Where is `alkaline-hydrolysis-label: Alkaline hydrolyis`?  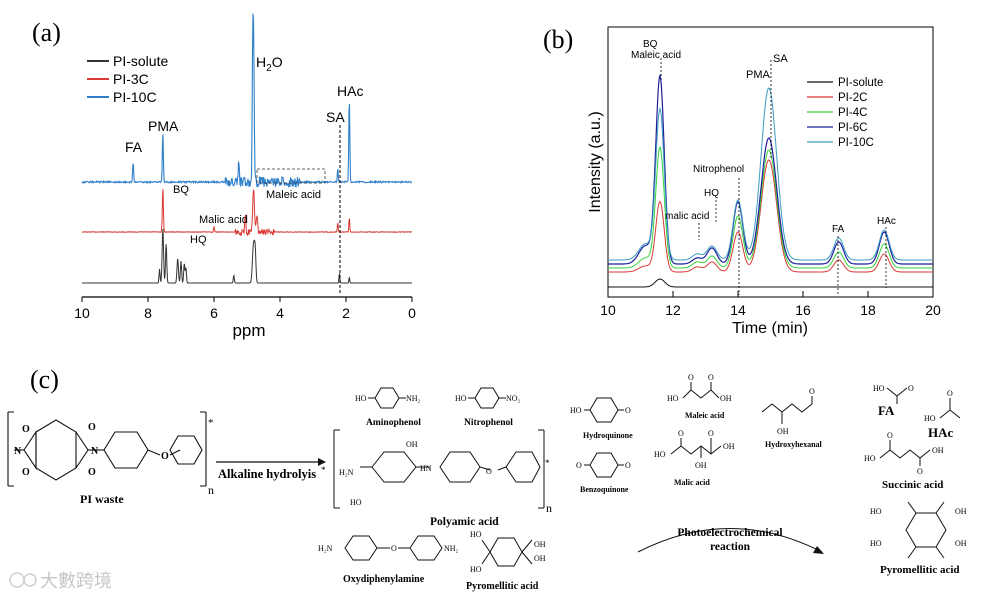
alkaline-hydrolysis-label: Alkaline hydrolyis is located at coordinates (267, 474).